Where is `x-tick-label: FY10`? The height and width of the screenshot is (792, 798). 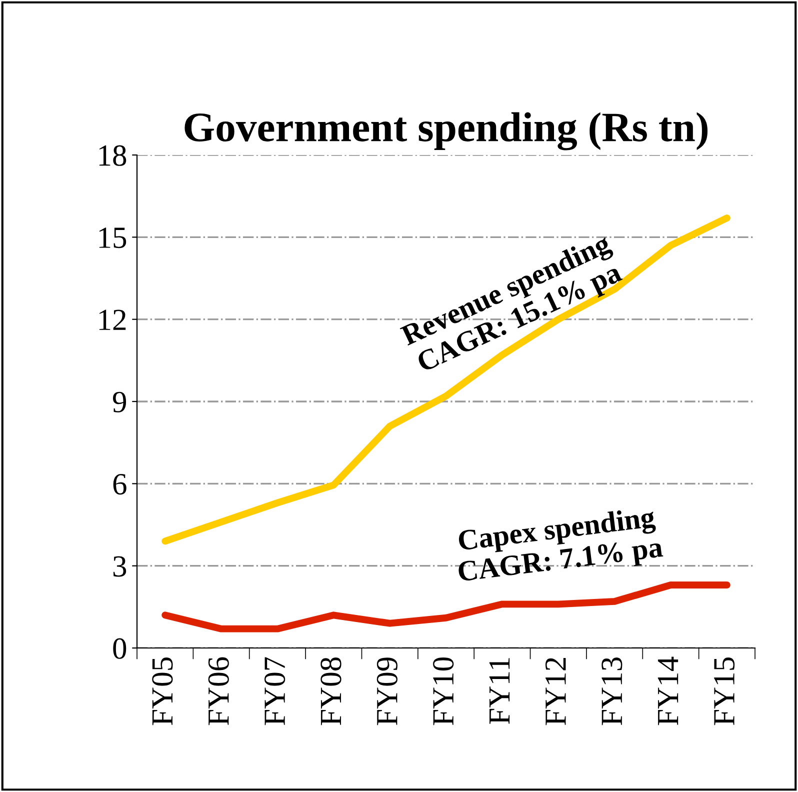 x-tick-label: FY10 is located at coordinates (443, 691).